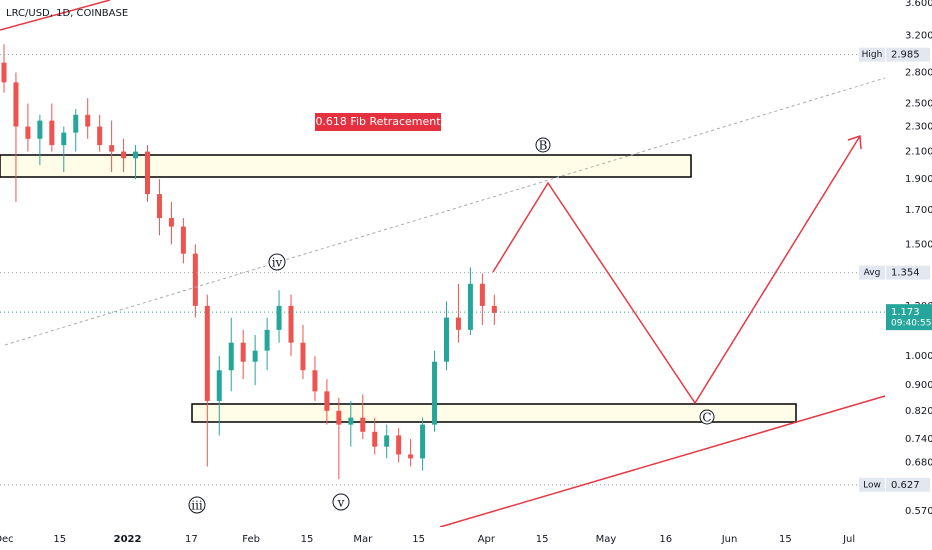 The image size is (932, 550). I want to click on wave-label: B, so click(543, 146).